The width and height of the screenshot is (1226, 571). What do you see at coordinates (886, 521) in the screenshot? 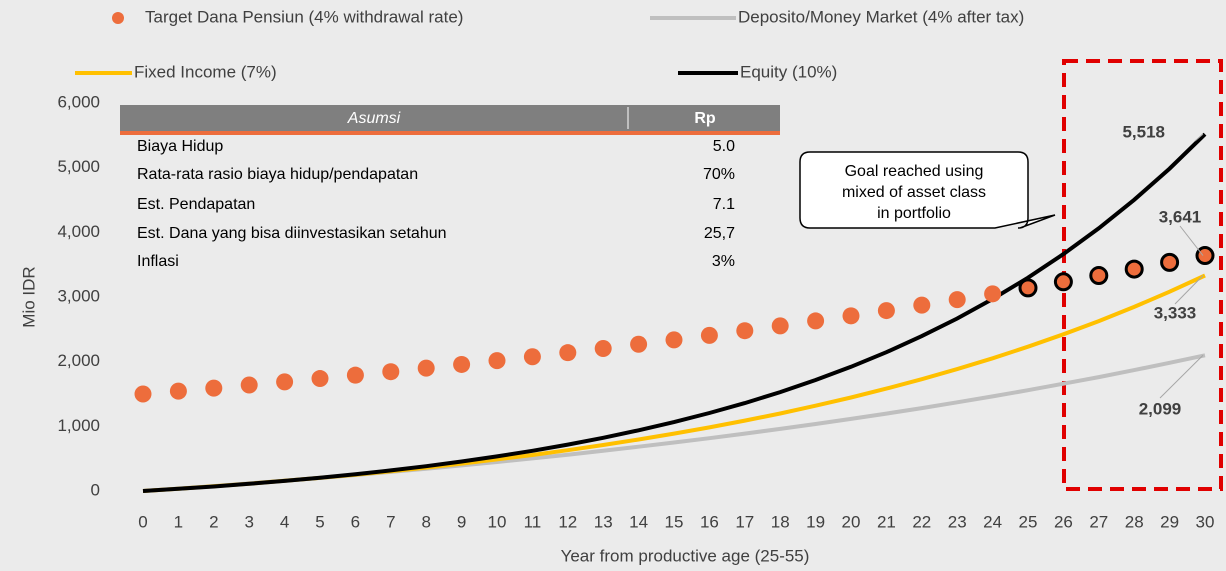
I see `x-tick-label: 21` at bounding box center [886, 521].